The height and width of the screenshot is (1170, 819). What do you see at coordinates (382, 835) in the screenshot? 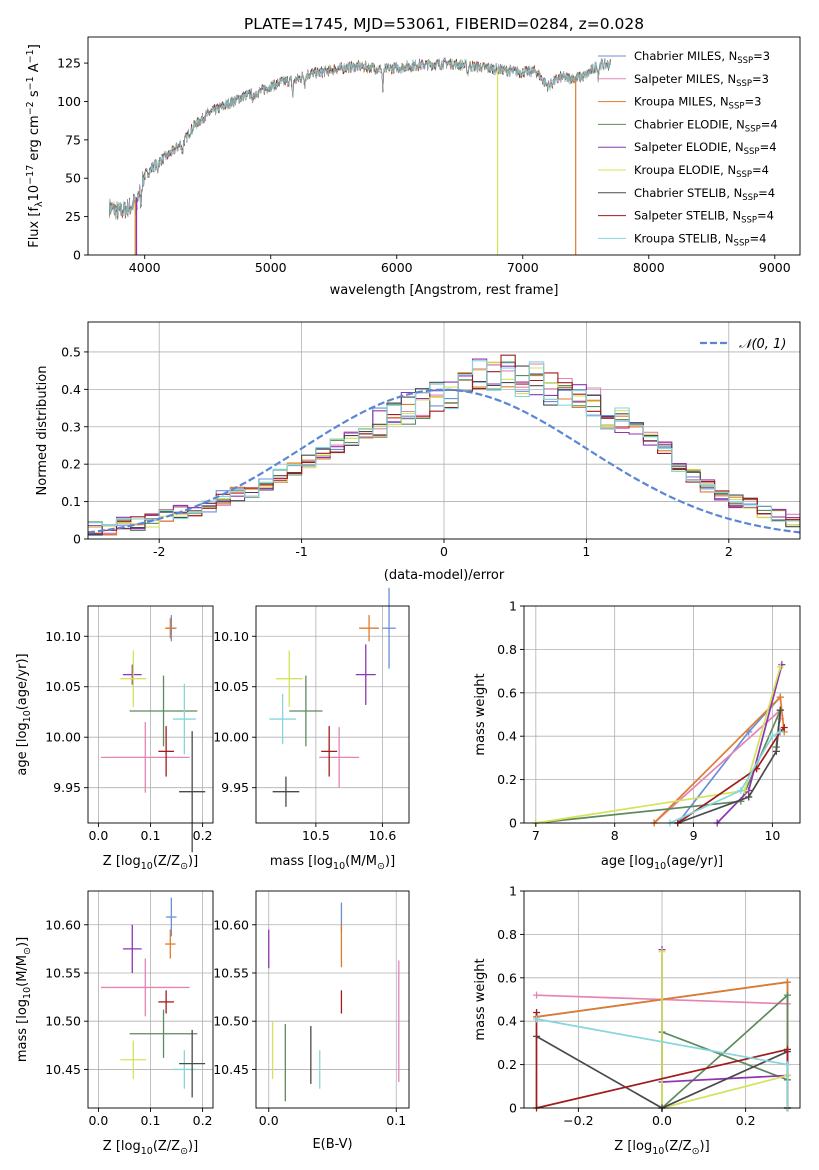
I see `x-tick-label: 10.6` at bounding box center [382, 835].